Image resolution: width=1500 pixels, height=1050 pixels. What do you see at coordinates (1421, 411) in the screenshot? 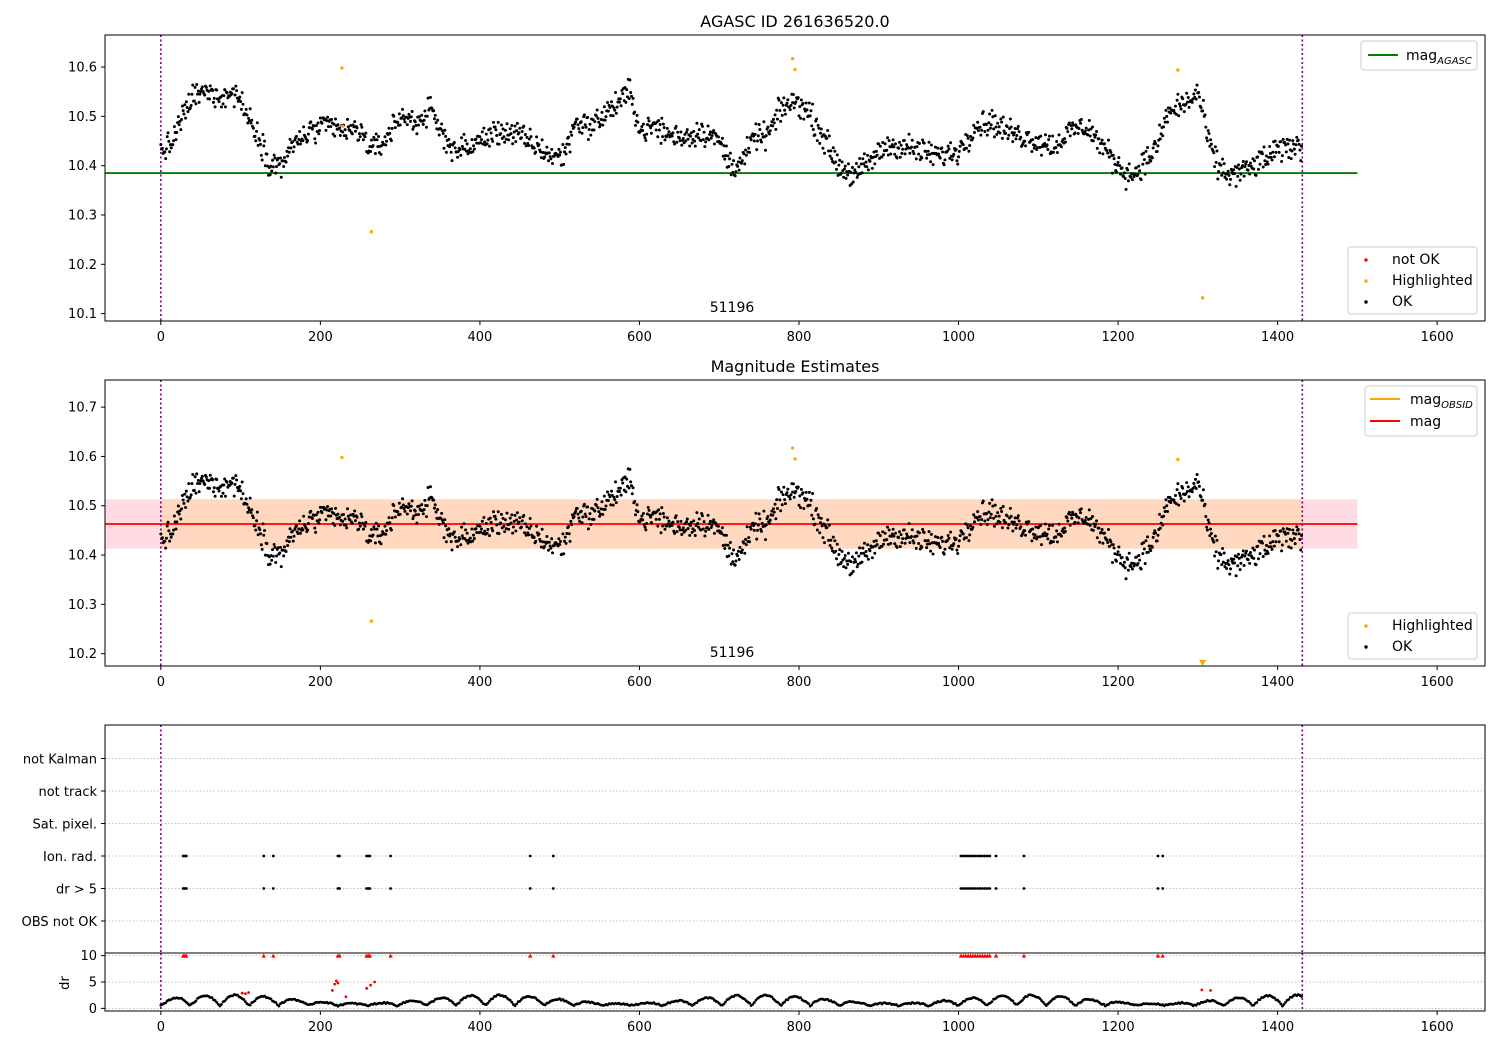
I see `panel-2-legend-upper: magOBSID mag` at bounding box center [1421, 411].